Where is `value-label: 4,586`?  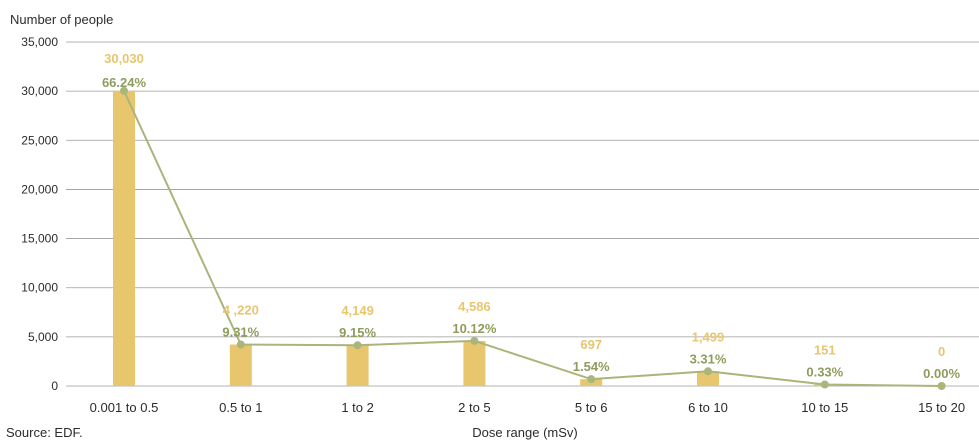 value-label: 4,586 is located at coordinates (474, 306).